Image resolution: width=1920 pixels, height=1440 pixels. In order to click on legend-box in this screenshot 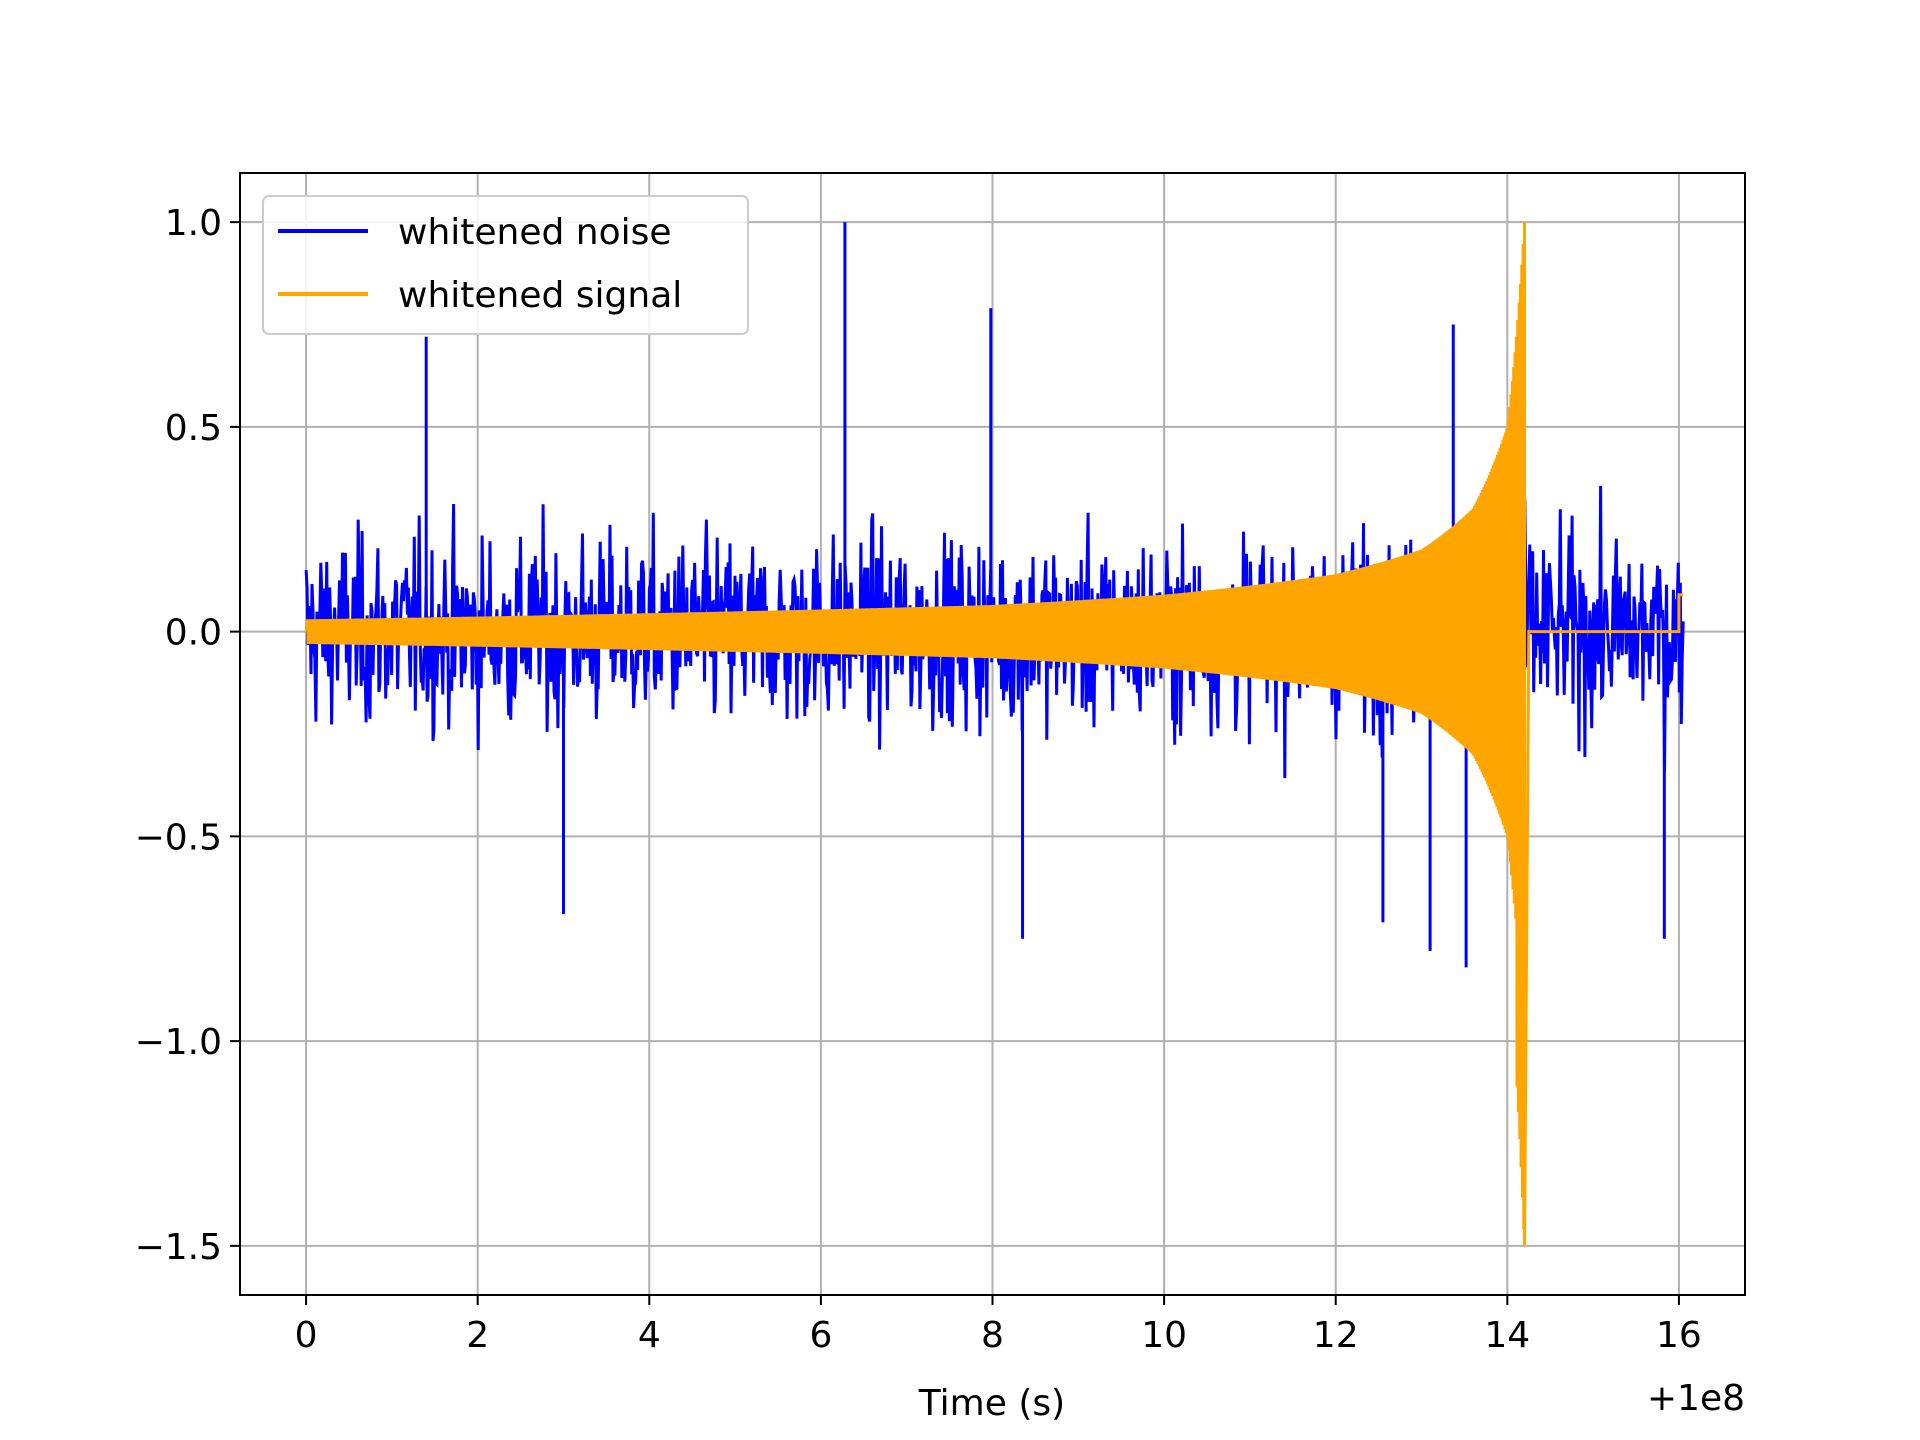, I will do `click(505, 265)`.